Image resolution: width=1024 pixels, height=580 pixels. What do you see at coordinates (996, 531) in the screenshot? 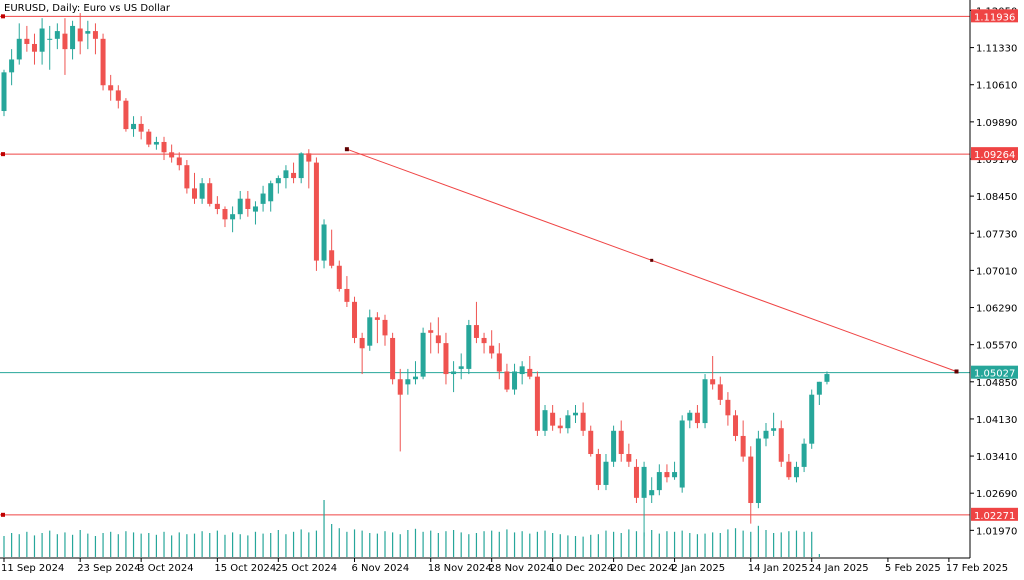
I see `y-tick-label: 1.01970` at bounding box center [996, 531].